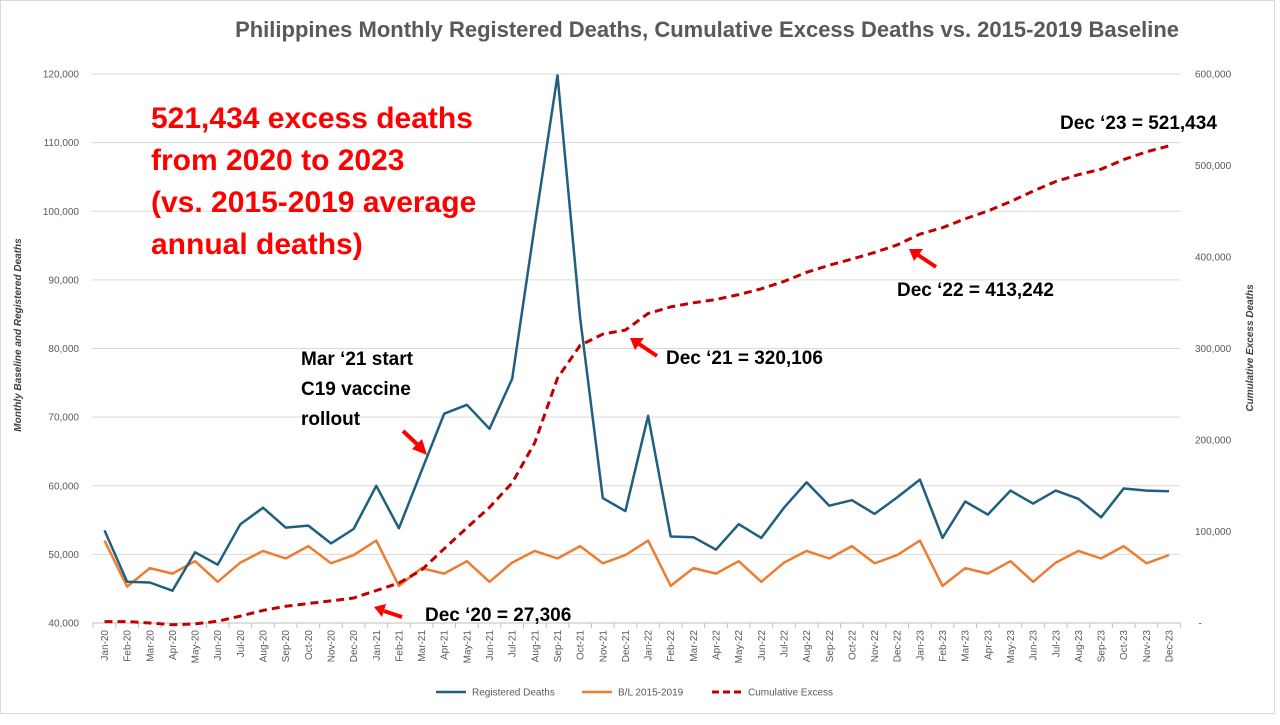 This screenshot has height=725, width=1280. I want to click on x-tick-label: Feb-20, so click(128, 646).